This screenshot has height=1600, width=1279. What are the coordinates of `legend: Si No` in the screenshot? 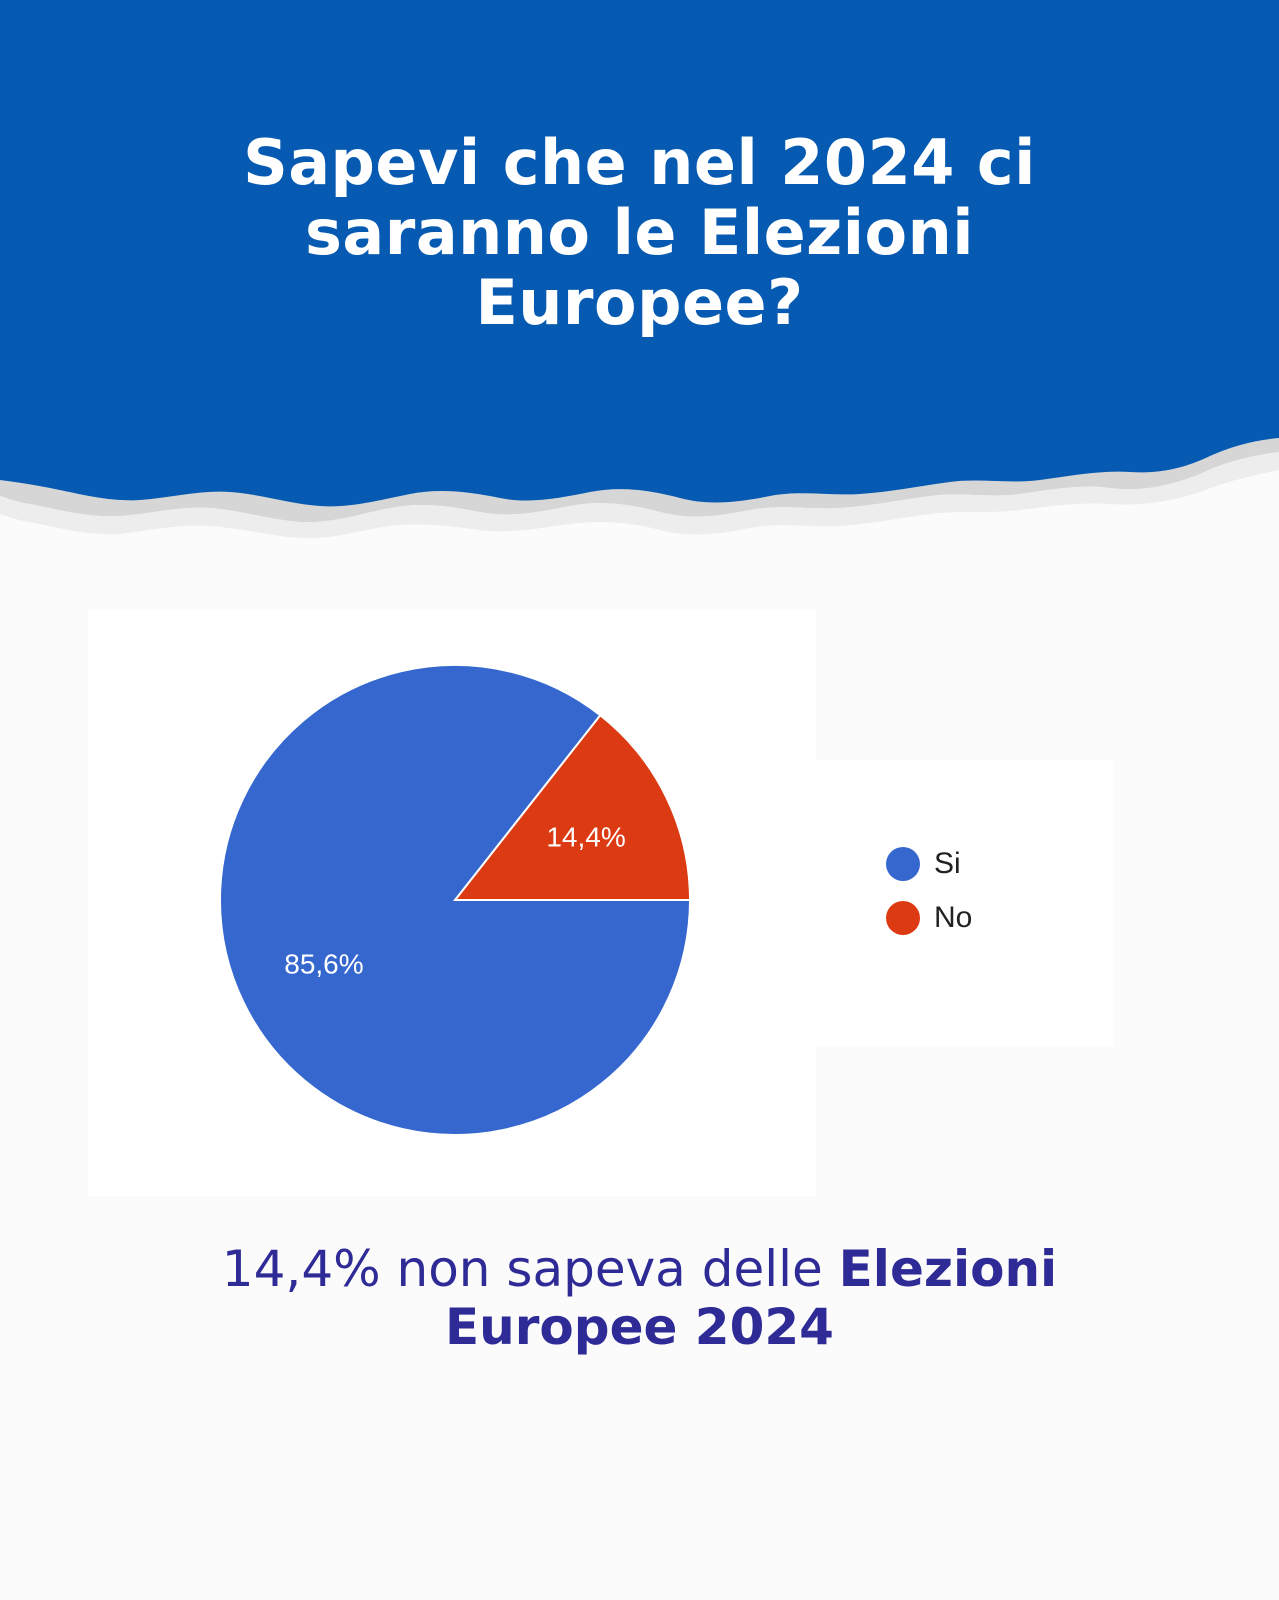 It's located at (965, 903).